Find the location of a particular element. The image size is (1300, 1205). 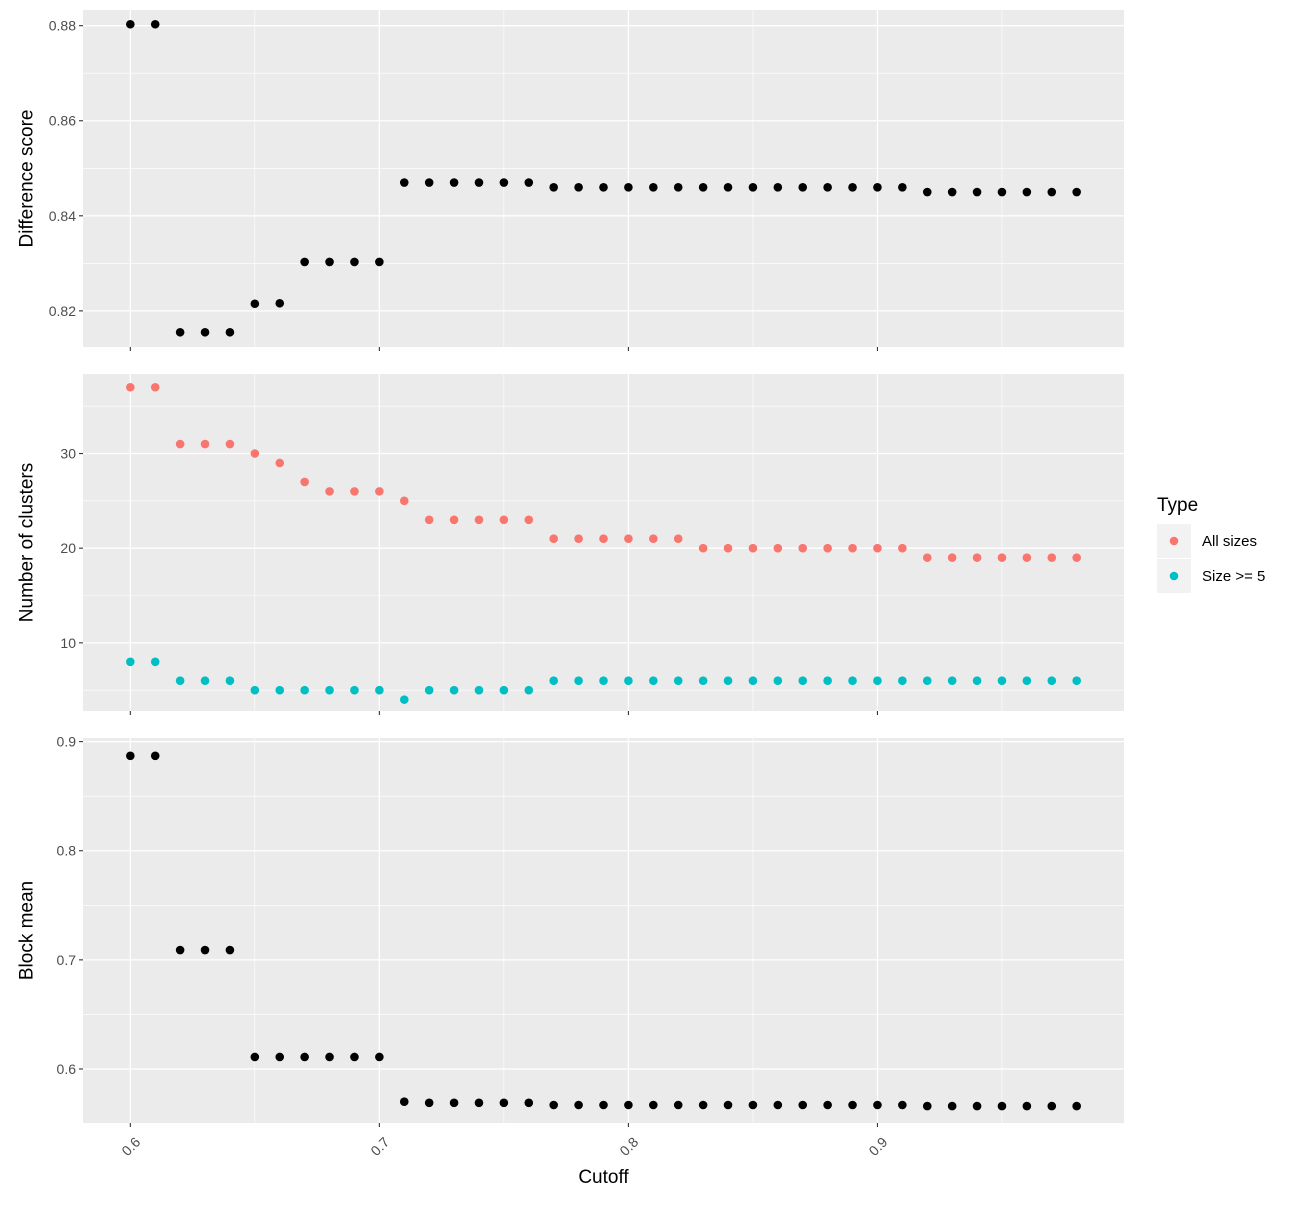

legend-label: Size >= 5 is located at coordinates (1233, 576).